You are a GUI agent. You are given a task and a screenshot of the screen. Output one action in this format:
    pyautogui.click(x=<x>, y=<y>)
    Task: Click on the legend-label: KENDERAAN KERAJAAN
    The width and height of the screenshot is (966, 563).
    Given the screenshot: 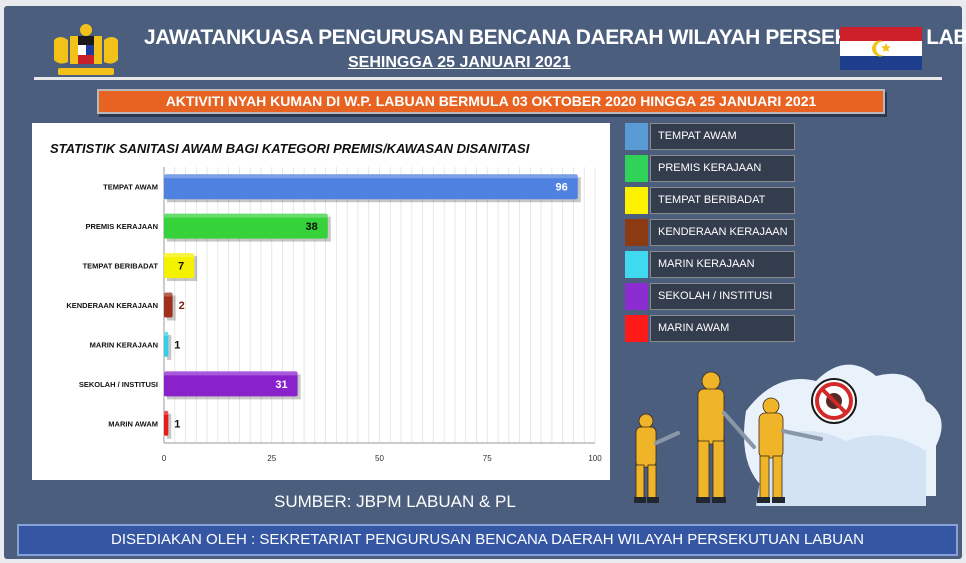 What is the action you would take?
    pyautogui.click(x=722, y=232)
    